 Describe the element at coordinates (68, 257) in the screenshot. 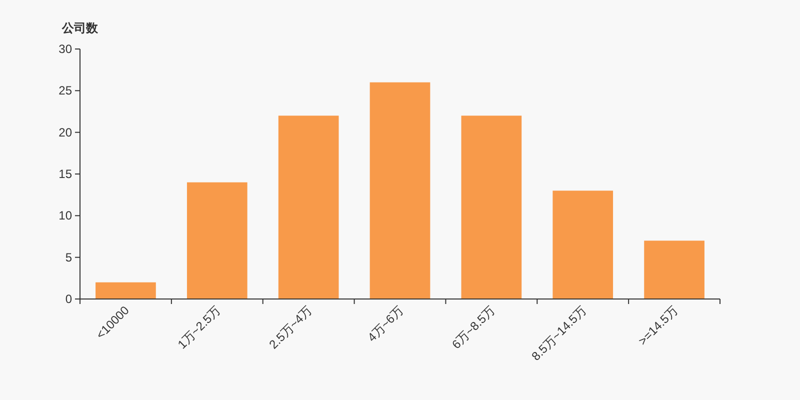

I see `y-tick-label: 5` at that location.